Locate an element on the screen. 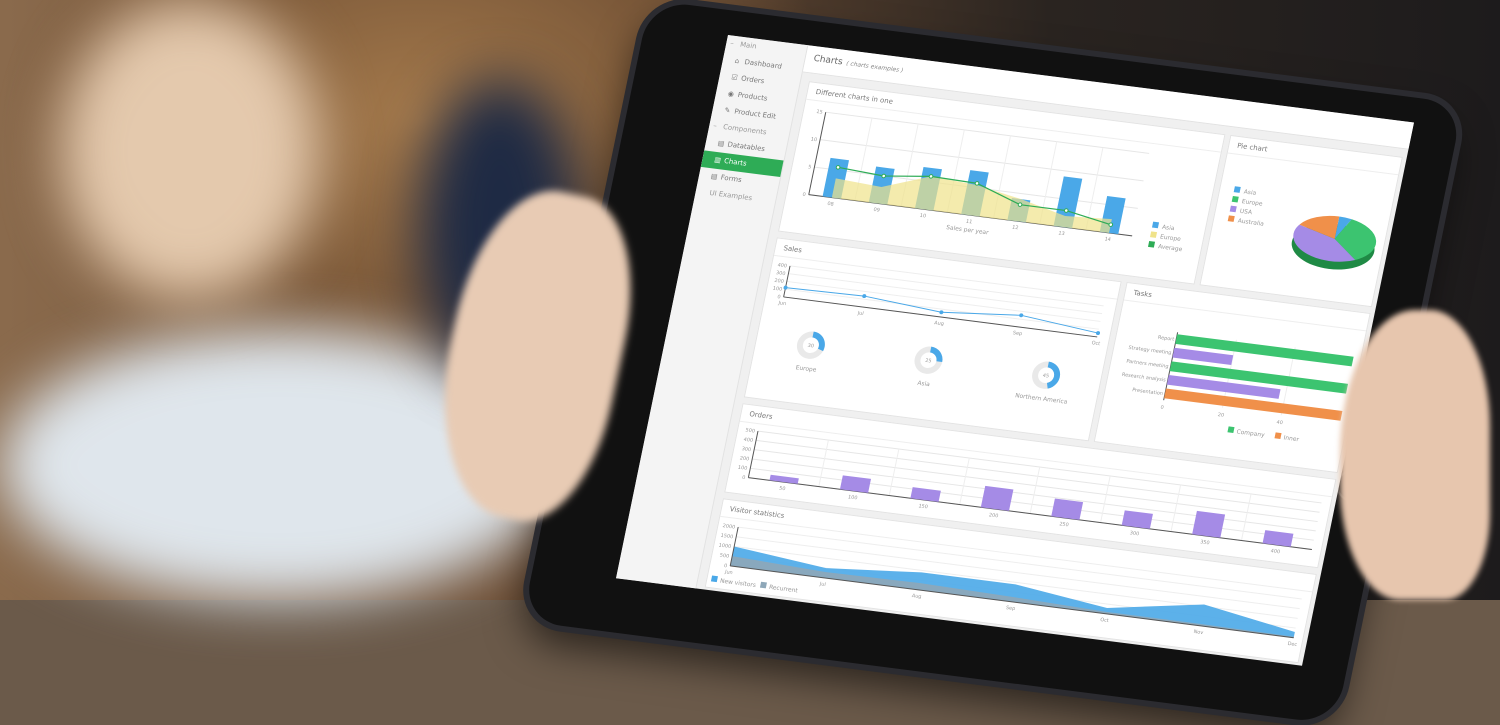  x-tick-label: 250 is located at coordinates (1064, 524).